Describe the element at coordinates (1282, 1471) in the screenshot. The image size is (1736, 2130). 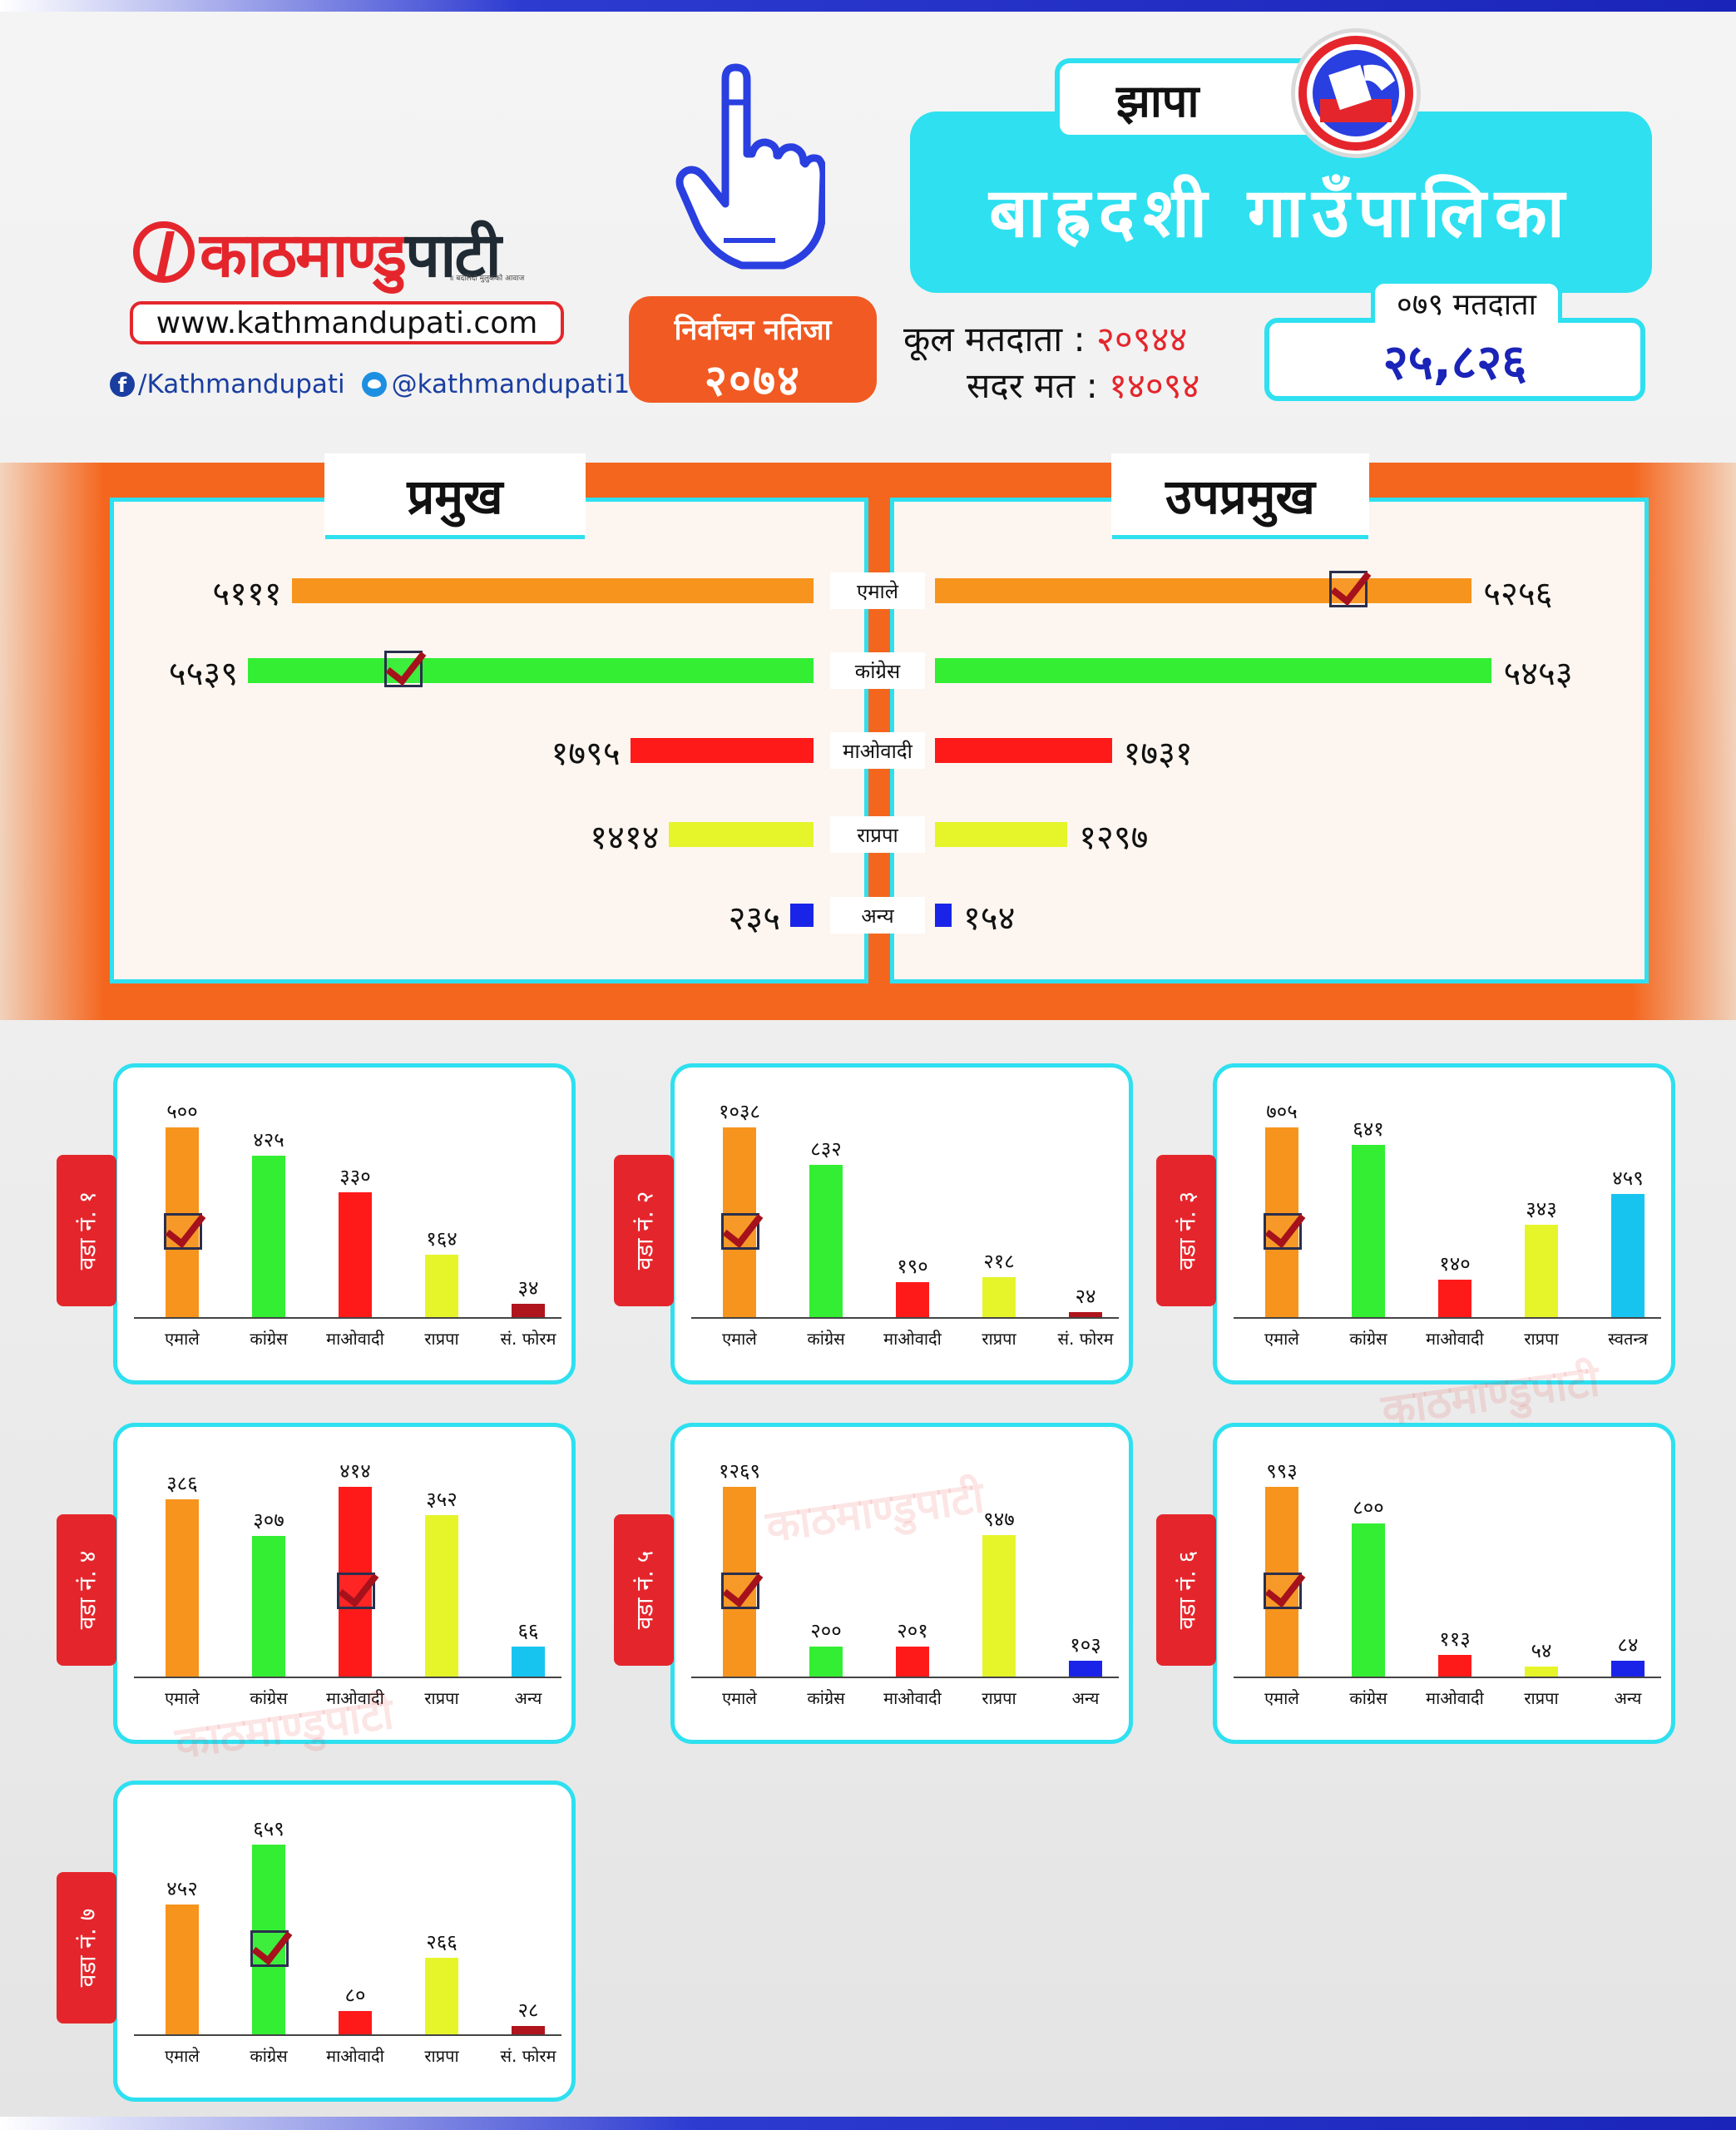
I see `ward-value-label: ९९३` at that location.